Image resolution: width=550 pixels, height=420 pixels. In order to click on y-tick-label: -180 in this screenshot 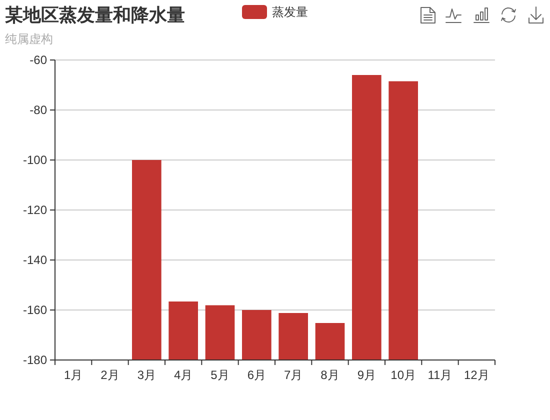, I will do `click(35, 360)`.